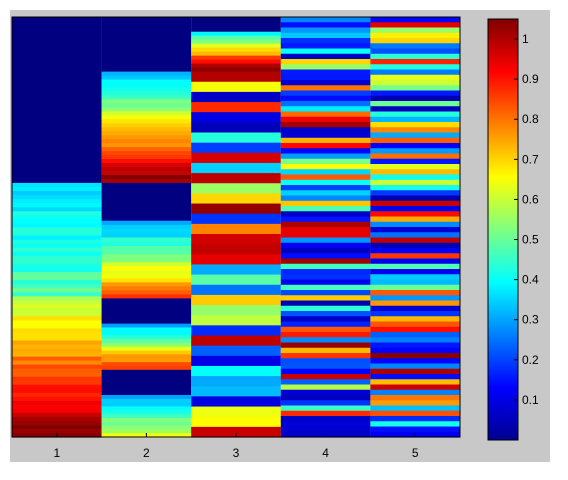 This screenshot has height=480, width=568. I want to click on colorbar-tick-label: 0.1, so click(530, 400).